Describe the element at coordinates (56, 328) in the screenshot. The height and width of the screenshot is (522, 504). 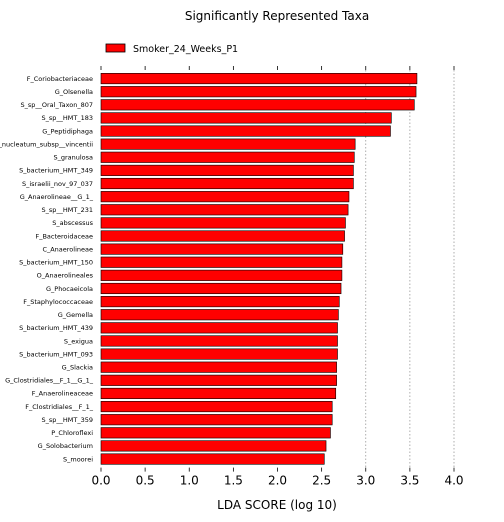
I see `y-tick-label: S_bacterium_HMT_439` at that location.